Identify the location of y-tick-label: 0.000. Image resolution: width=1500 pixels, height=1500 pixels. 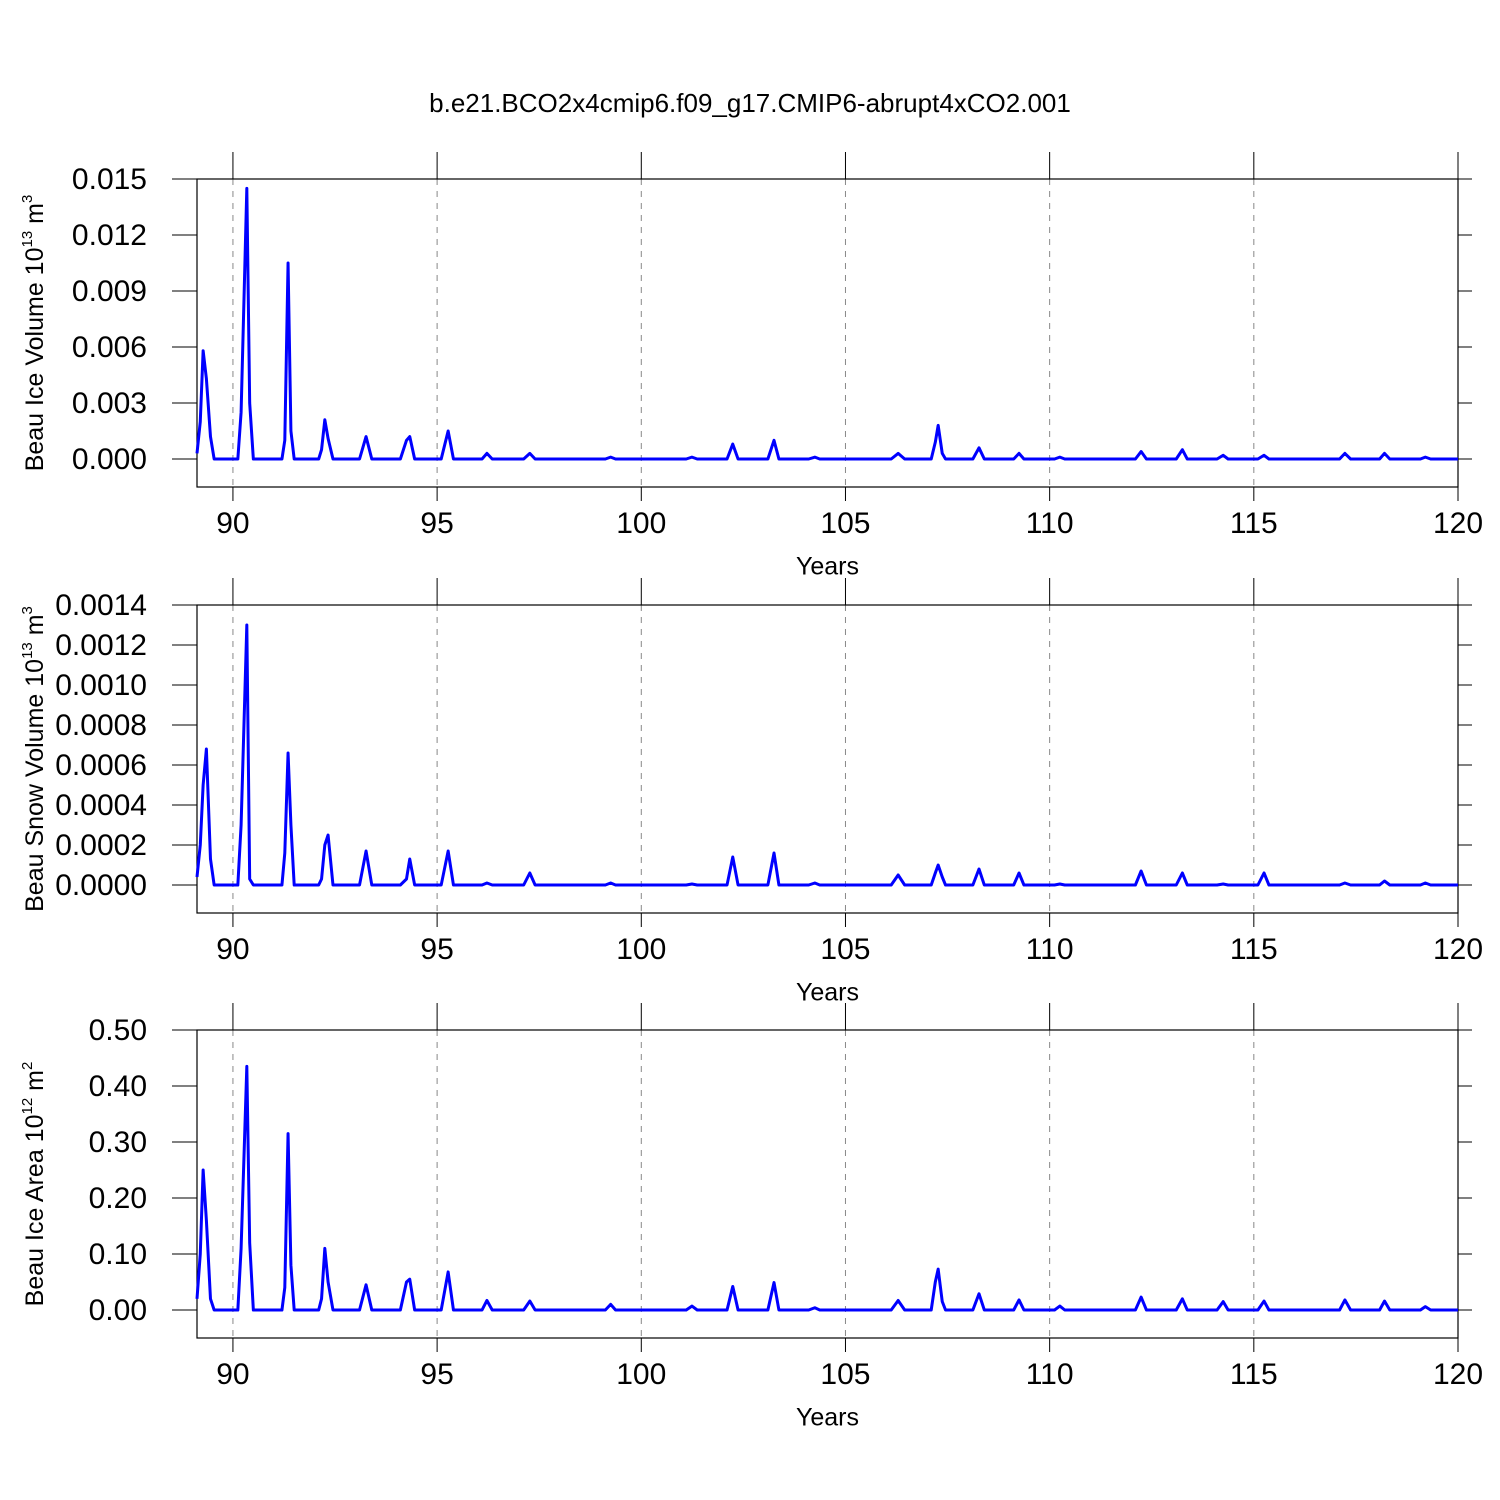
(109, 459).